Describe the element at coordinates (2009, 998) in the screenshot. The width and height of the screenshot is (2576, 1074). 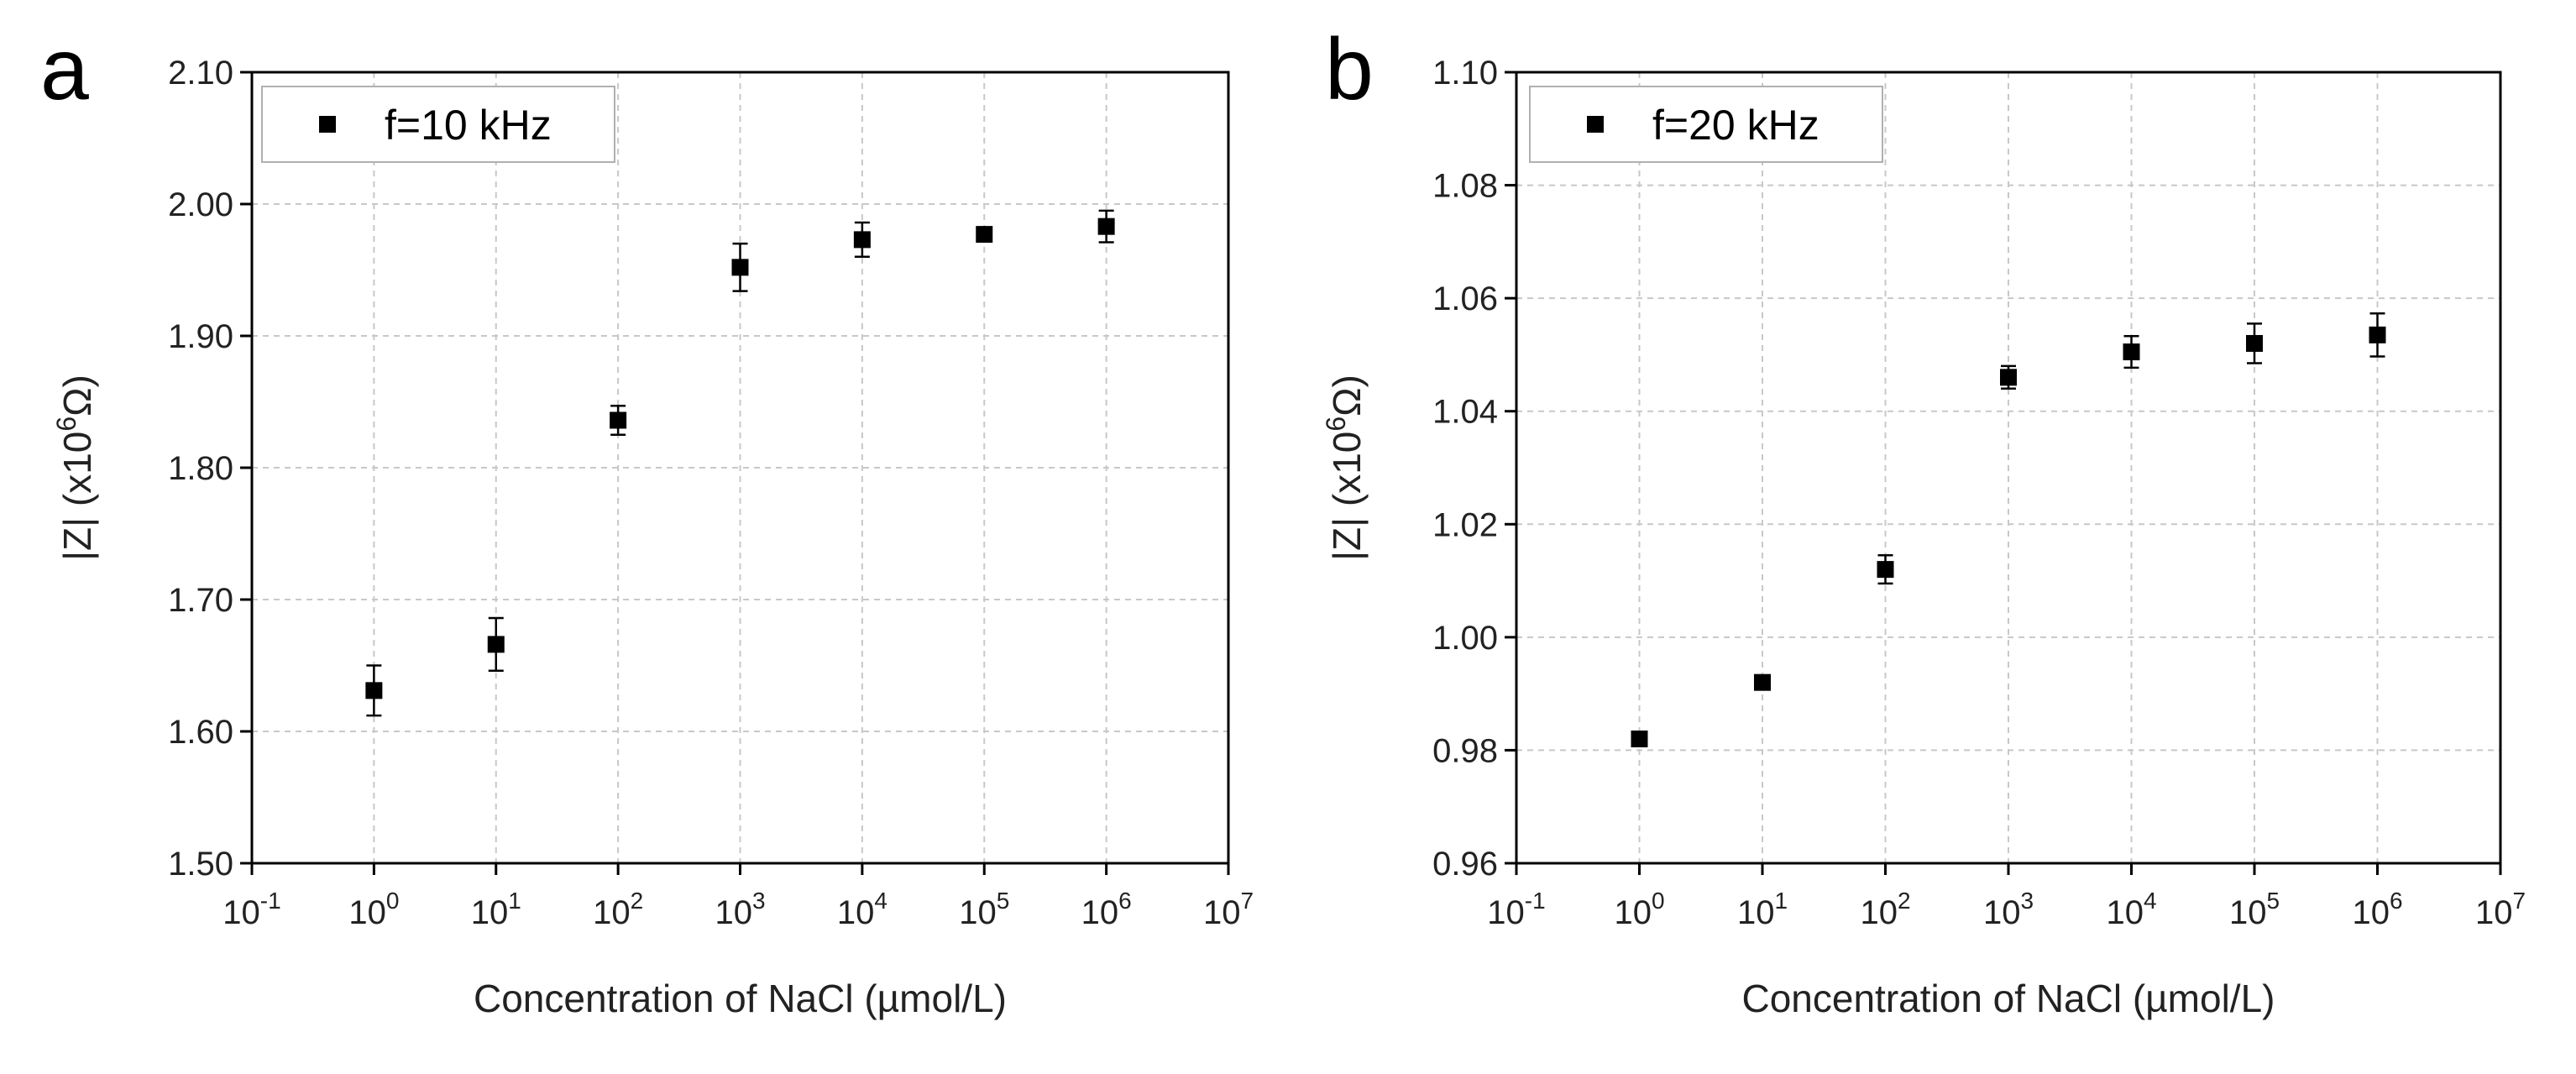
I see `panel-b-x-axis-title: Concentration of NaCl (µmol/L)` at that location.